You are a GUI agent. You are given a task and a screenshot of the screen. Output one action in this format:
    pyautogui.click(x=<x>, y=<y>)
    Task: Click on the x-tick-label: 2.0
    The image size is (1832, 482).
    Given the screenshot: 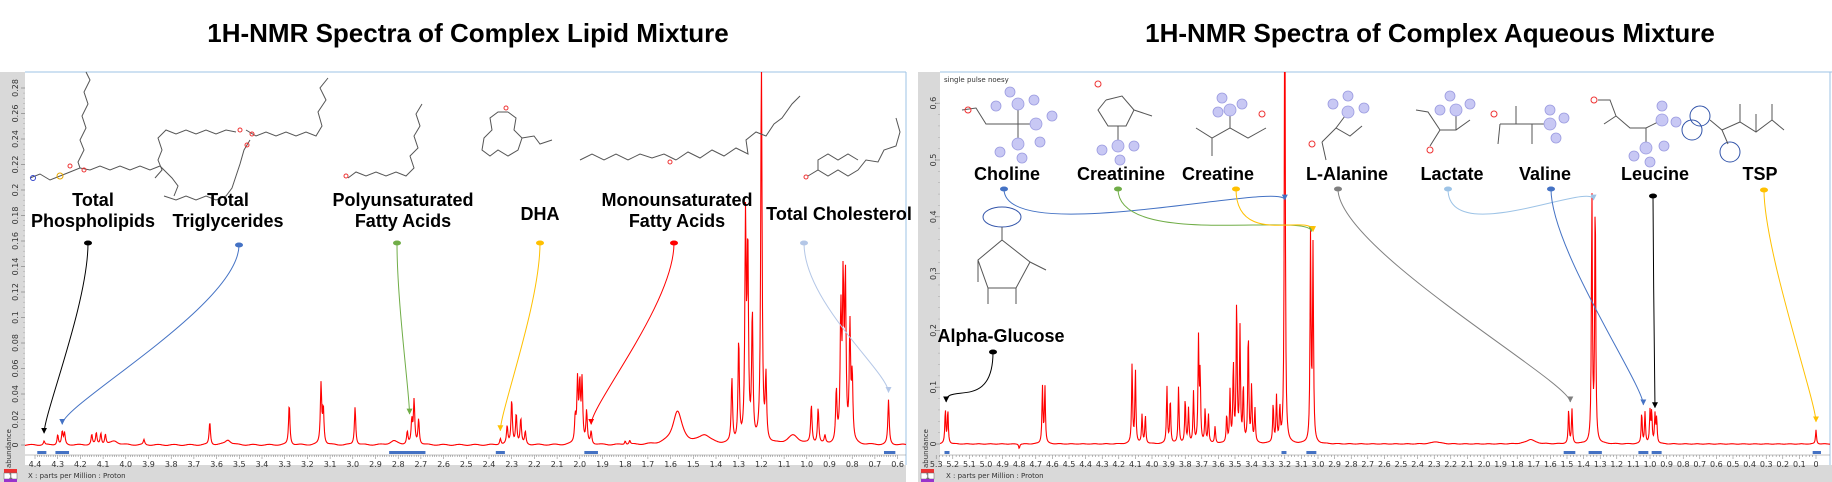 What is the action you would take?
    pyautogui.click(x=1484, y=464)
    